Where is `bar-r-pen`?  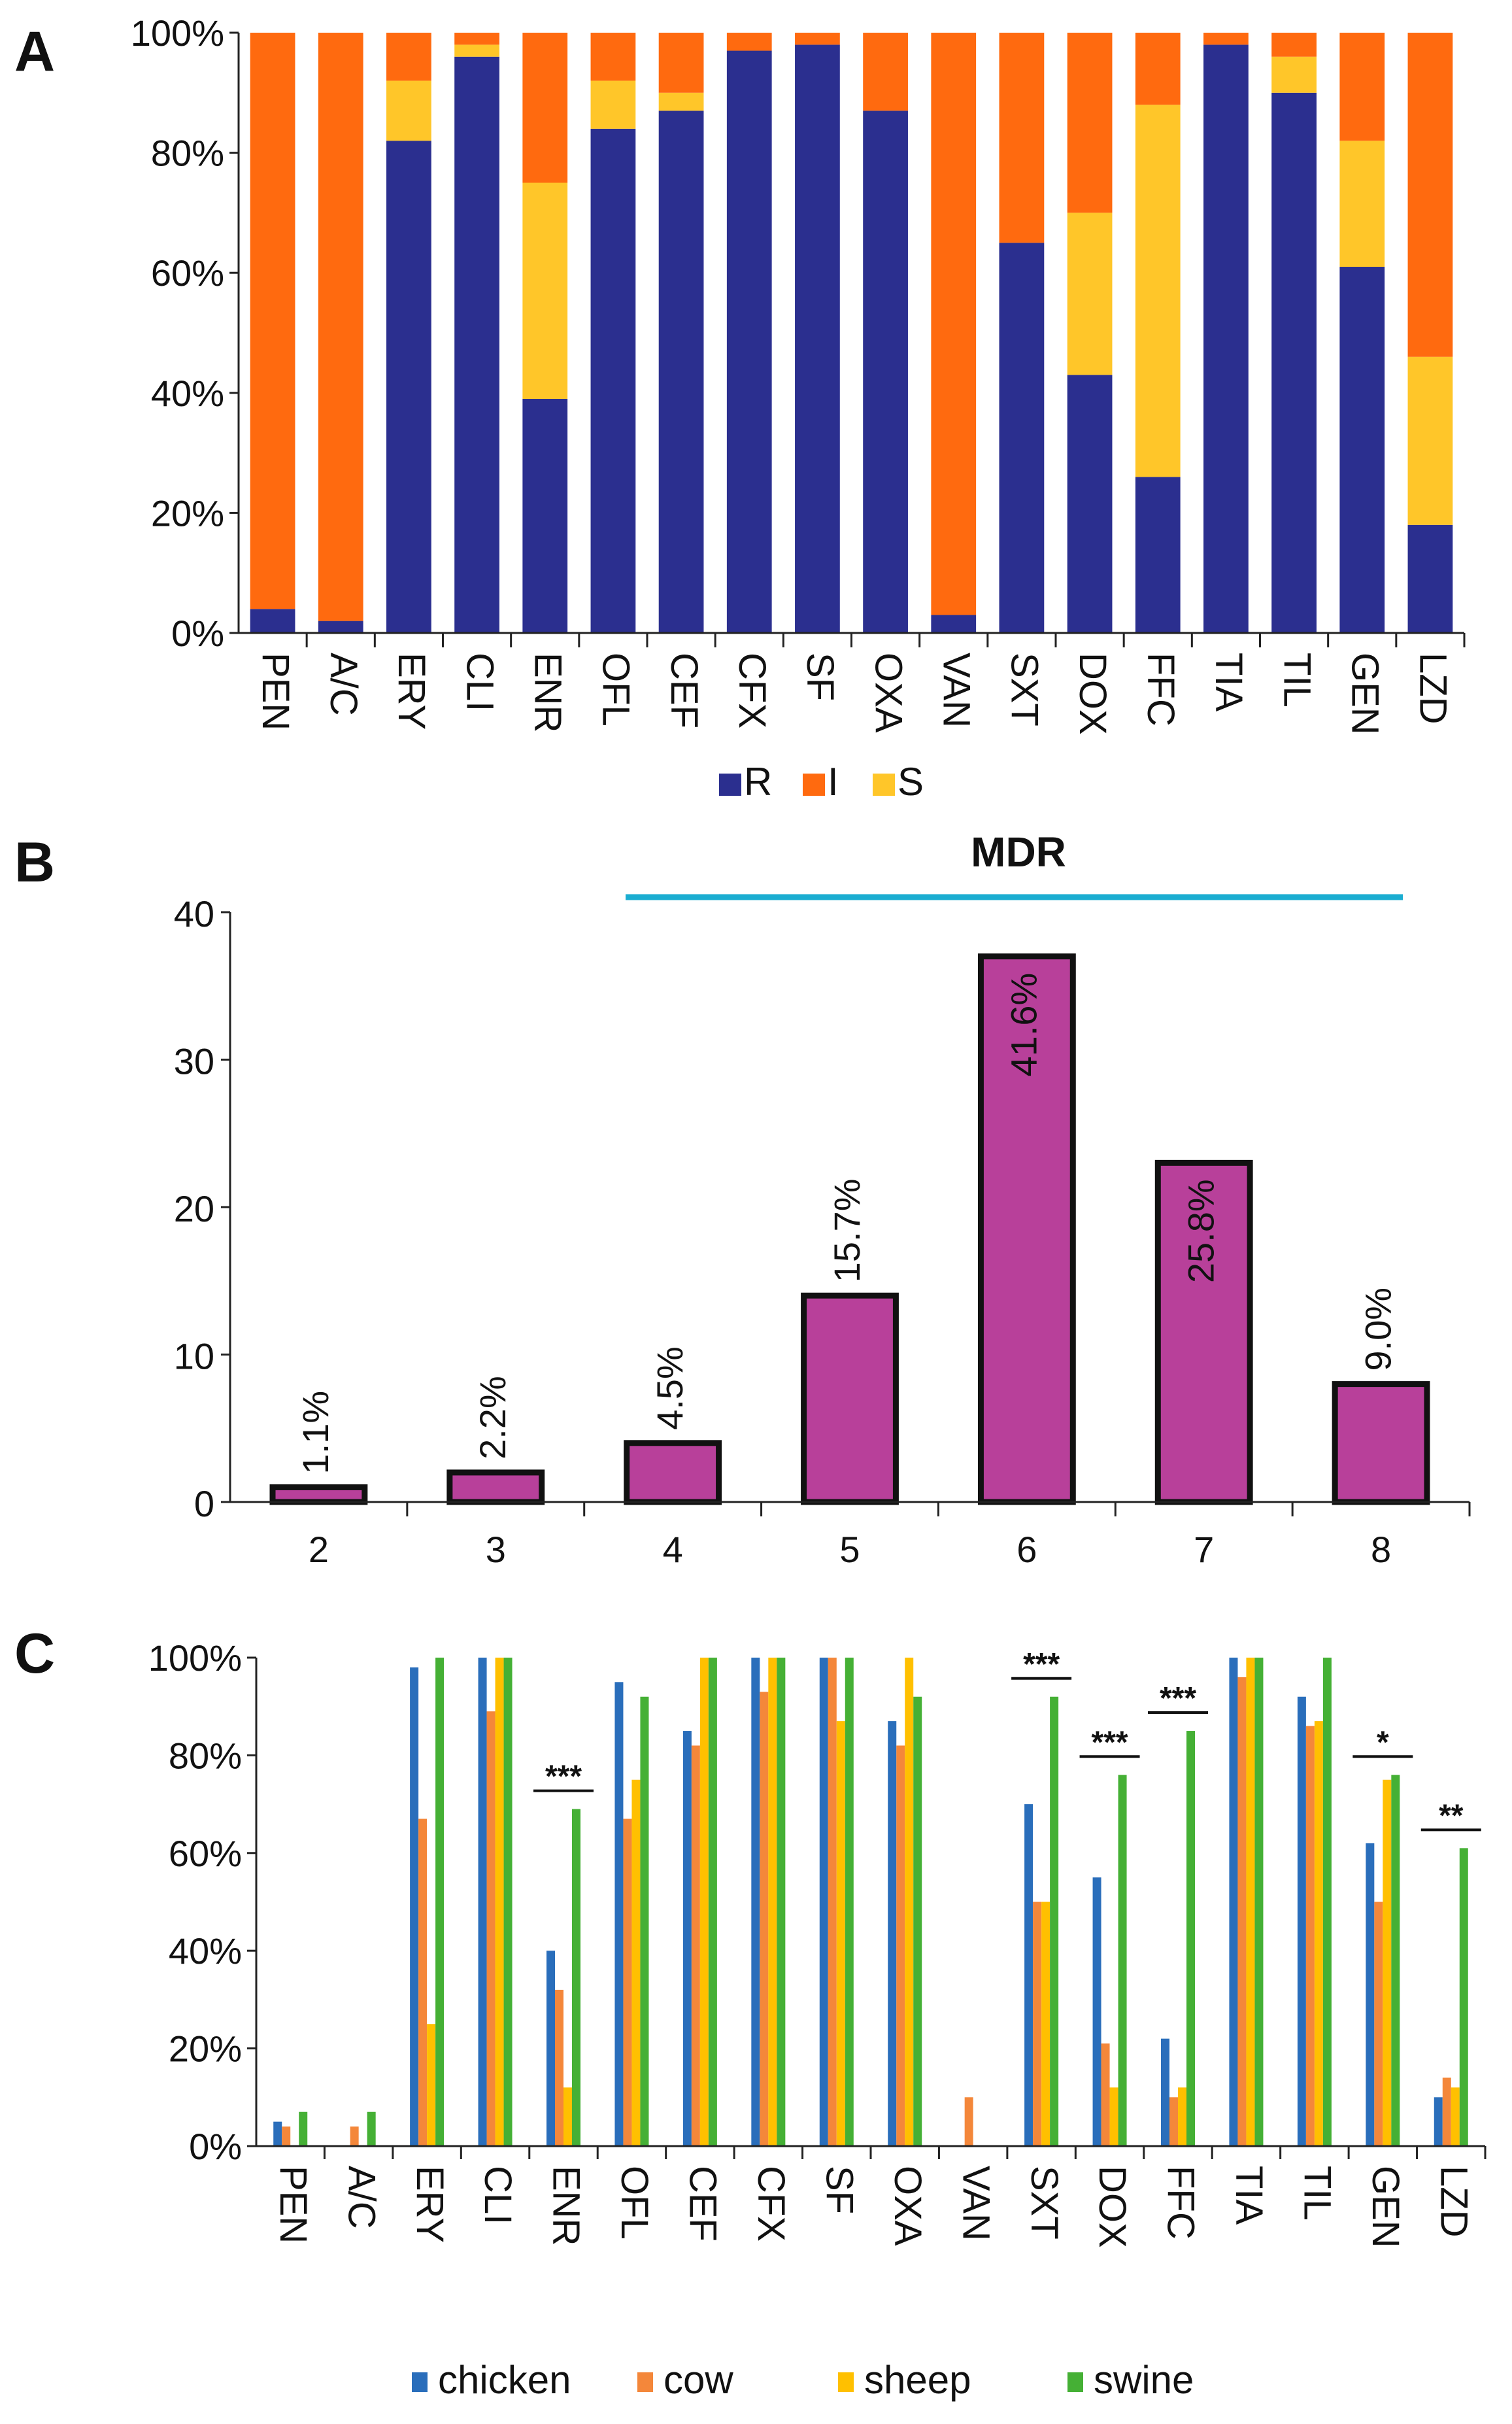 bar-r-pen is located at coordinates (272, 621).